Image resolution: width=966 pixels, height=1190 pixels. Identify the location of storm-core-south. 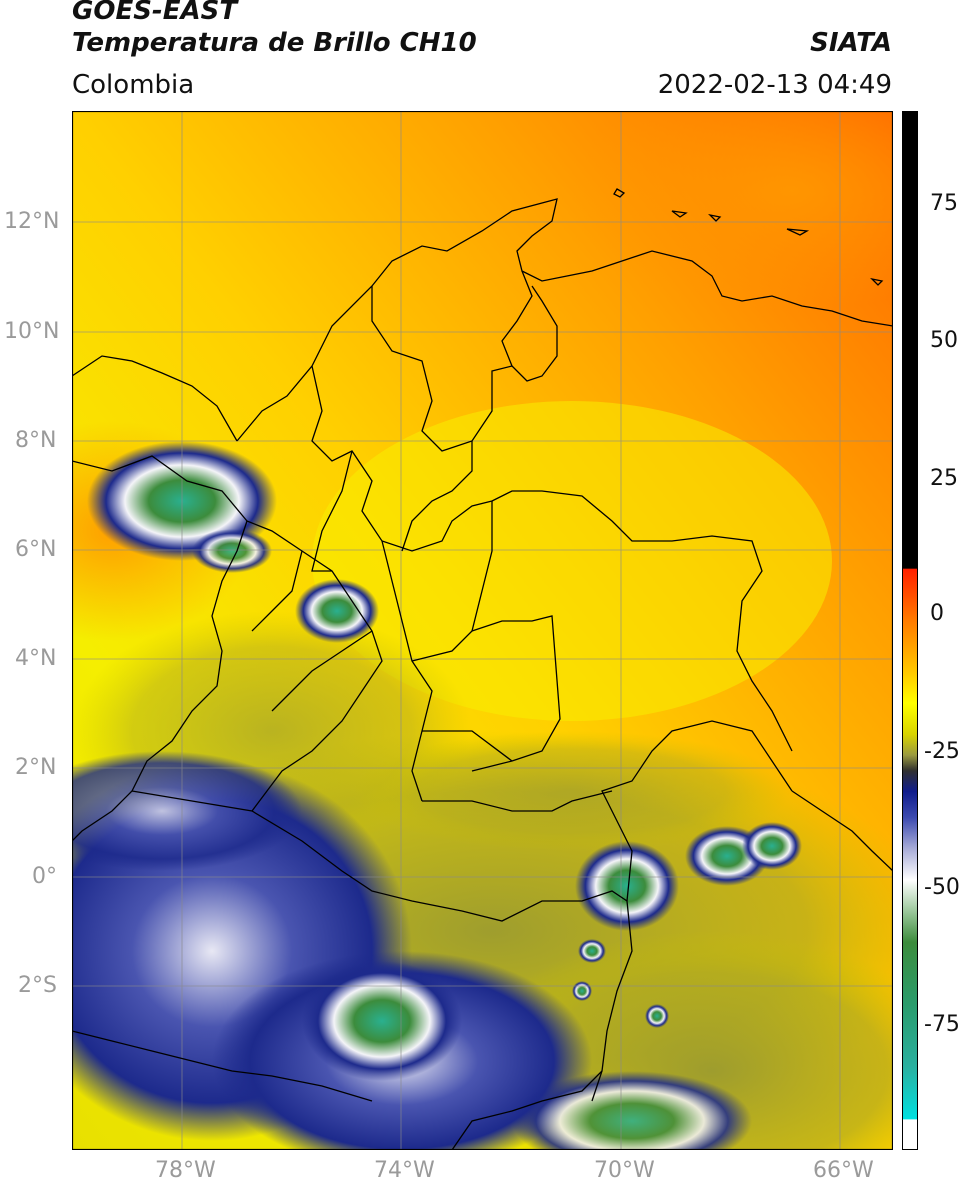
(382, 1021).